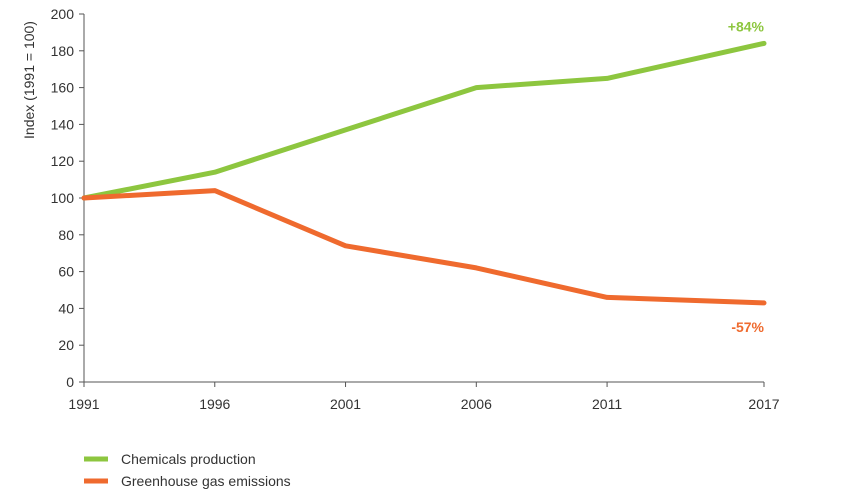 Image resolution: width=848 pixels, height=497 pixels. What do you see at coordinates (746, 176) in the screenshot?
I see `end-labels: +84% -57%` at bounding box center [746, 176].